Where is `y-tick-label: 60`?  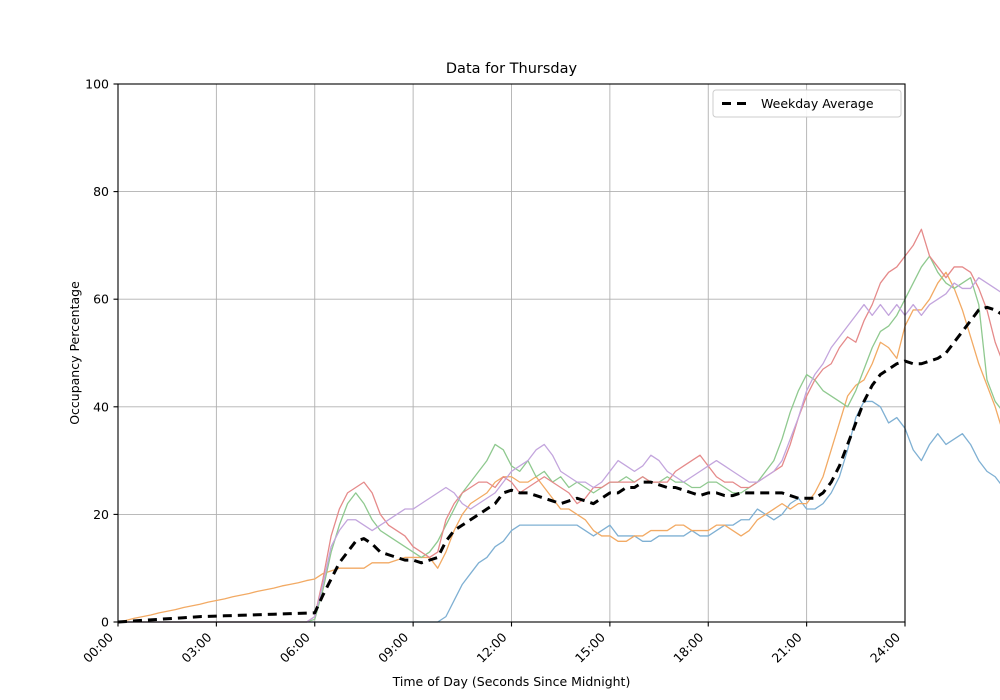
y-tick-label: 60 is located at coordinates (101, 299).